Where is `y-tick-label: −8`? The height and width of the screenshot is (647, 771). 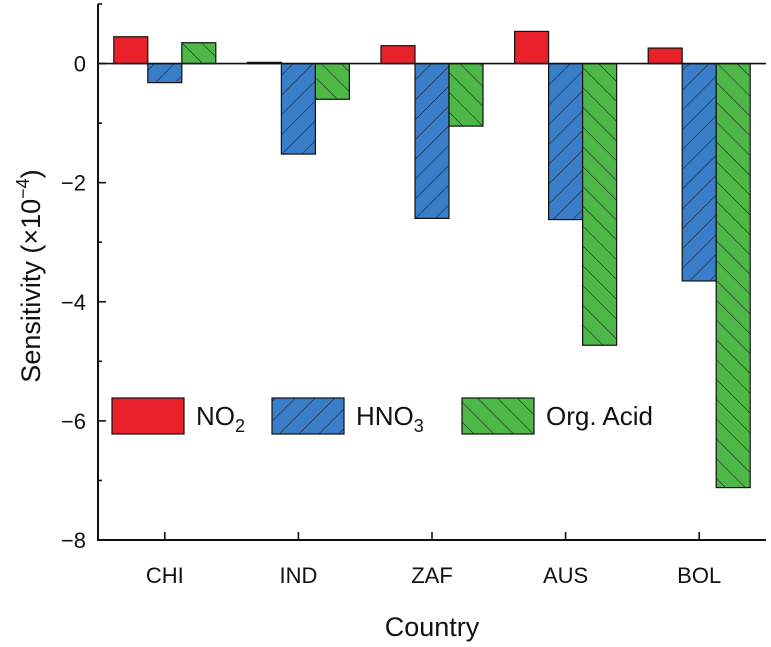
y-tick-label: −8 is located at coordinates (73, 540).